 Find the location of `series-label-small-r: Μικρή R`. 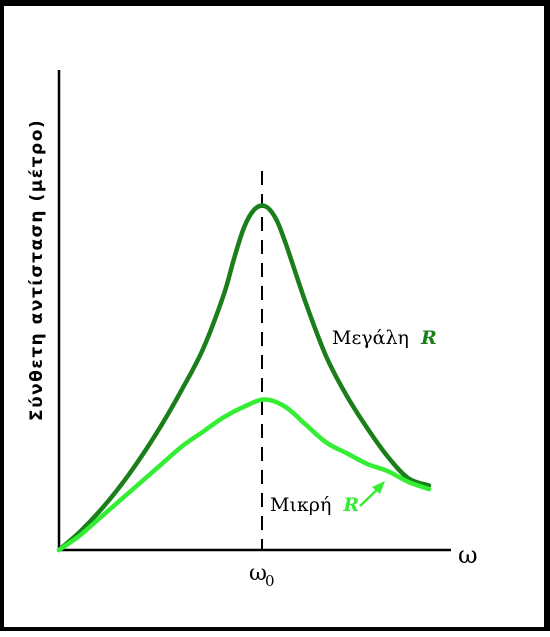

series-label-small-r: Μικρή R is located at coordinates (314, 505).